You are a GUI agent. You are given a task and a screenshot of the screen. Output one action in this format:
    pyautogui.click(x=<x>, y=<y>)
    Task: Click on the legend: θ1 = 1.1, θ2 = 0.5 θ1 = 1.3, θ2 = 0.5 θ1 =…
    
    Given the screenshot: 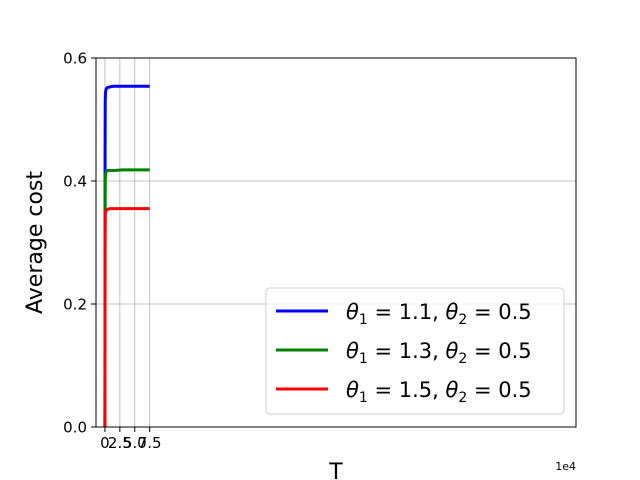 What is the action you would take?
    pyautogui.click(x=415, y=351)
    